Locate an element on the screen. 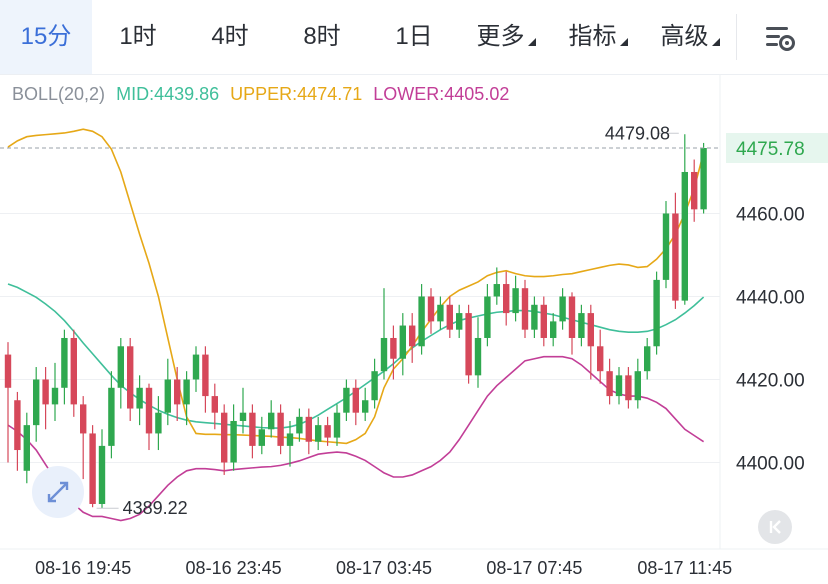 This screenshot has width=828, height=584. tab-15m-label: 15分 is located at coordinates (46, 36).